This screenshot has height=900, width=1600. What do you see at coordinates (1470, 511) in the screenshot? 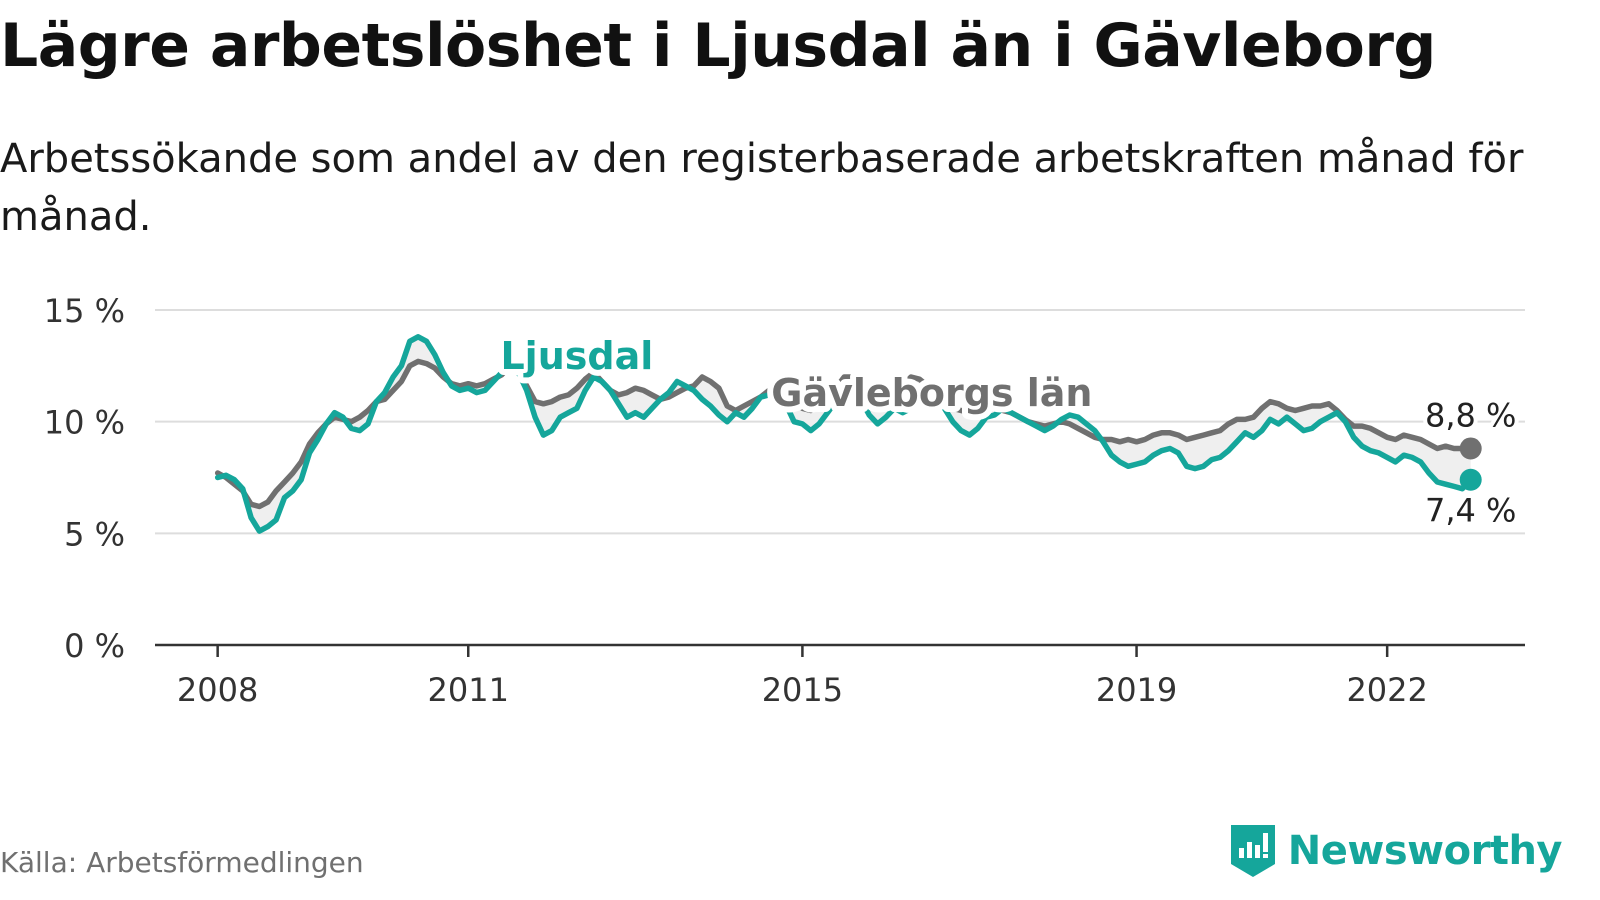
I see `end-value-label-ljusdal: 7,4 %` at bounding box center [1470, 511].